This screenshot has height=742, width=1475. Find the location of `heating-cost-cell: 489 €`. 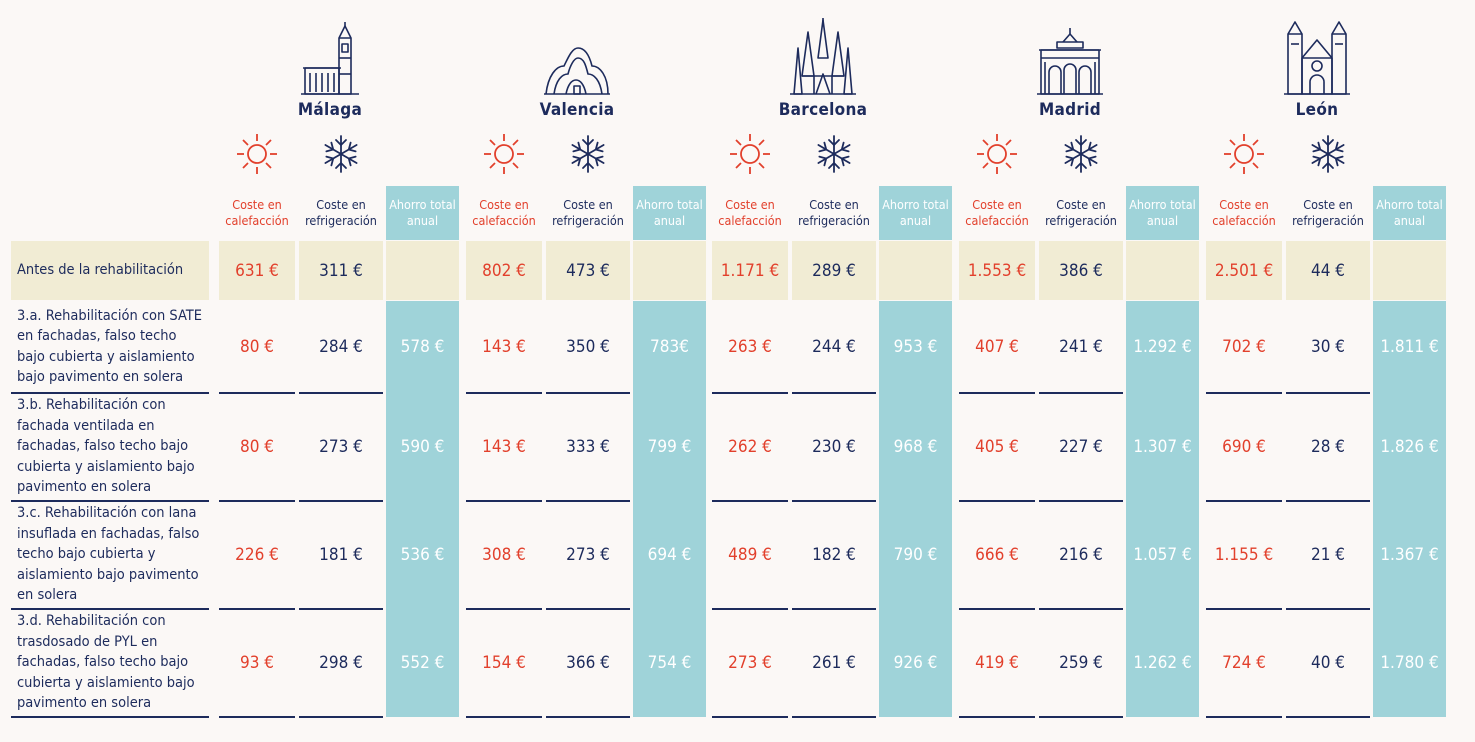

heating-cost-cell: 489 € is located at coordinates (750, 554).